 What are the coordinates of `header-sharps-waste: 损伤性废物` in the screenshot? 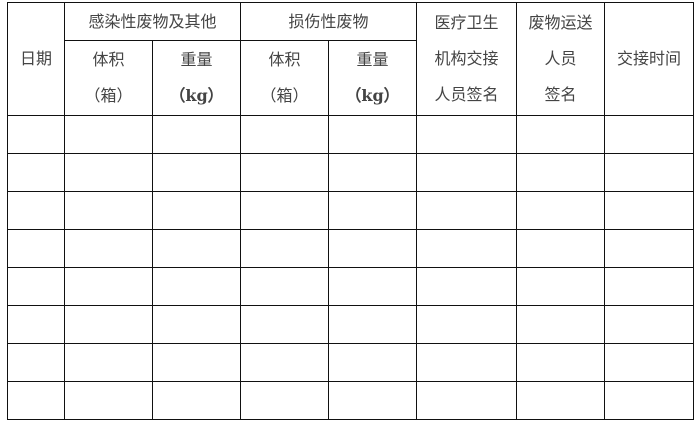 It's located at (328, 21).